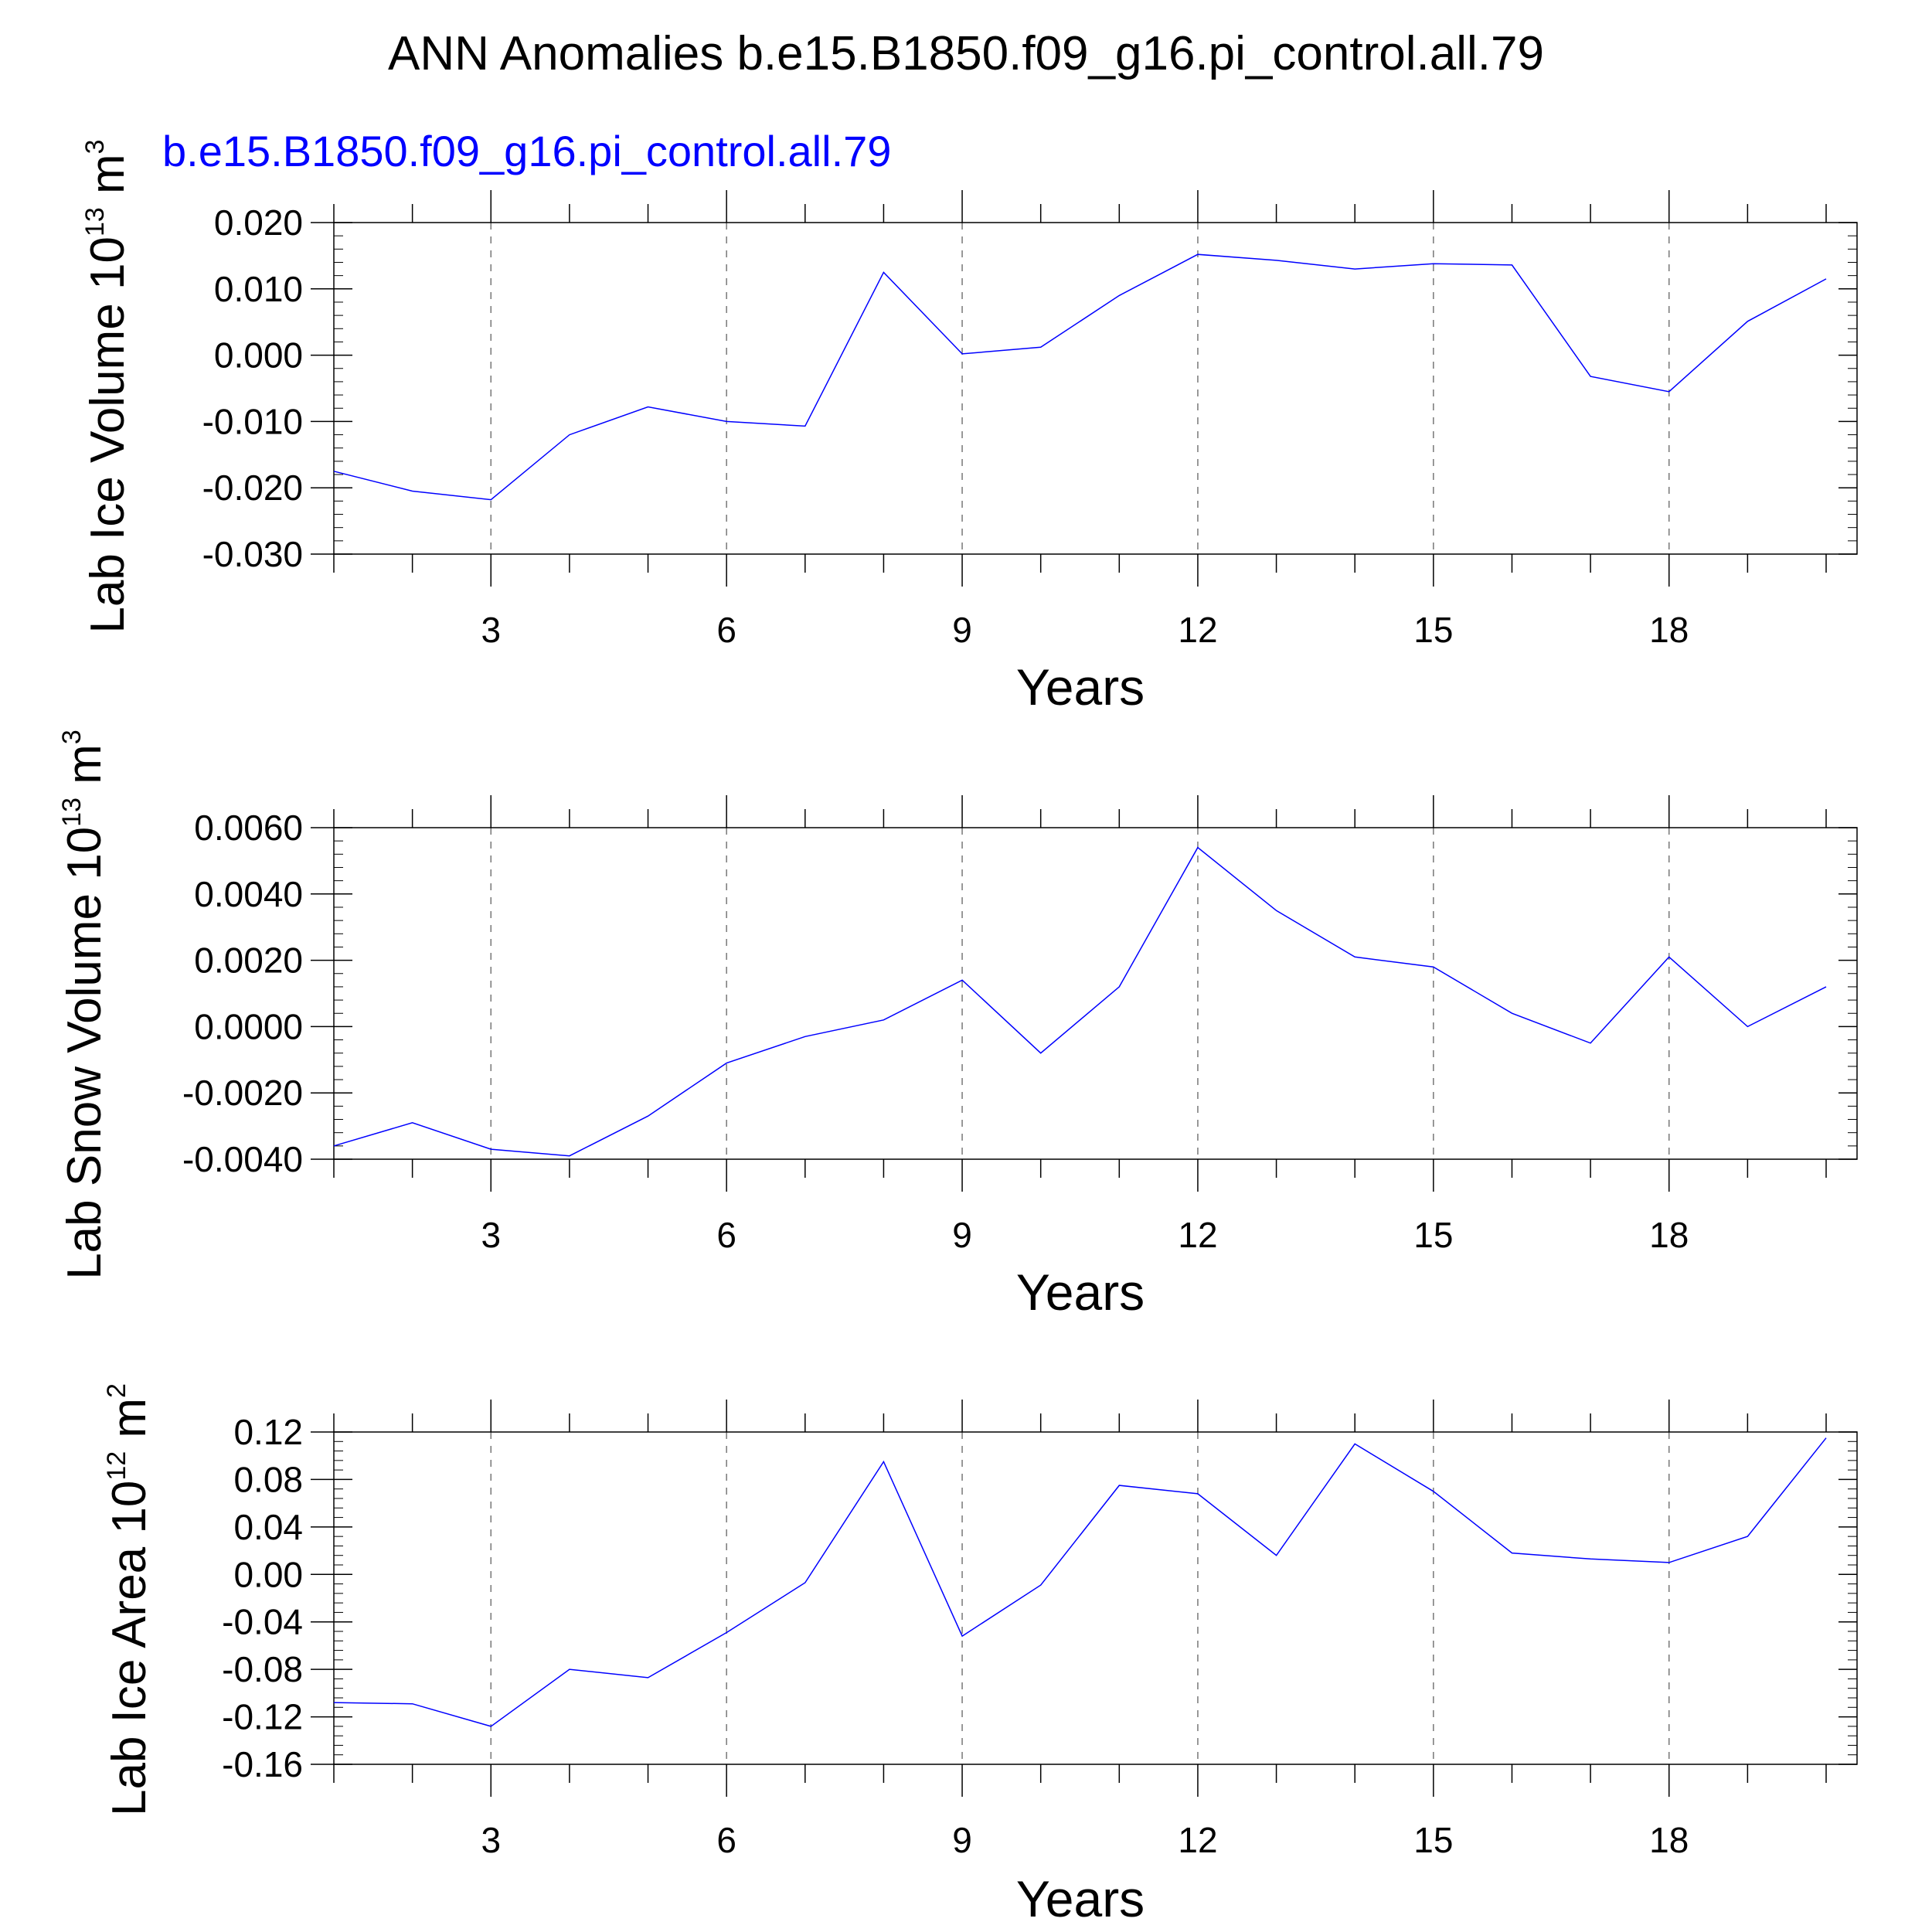 The image size is (1932, 1932). I want to click on y-tick-label: 0.0060, so click(248, 828).